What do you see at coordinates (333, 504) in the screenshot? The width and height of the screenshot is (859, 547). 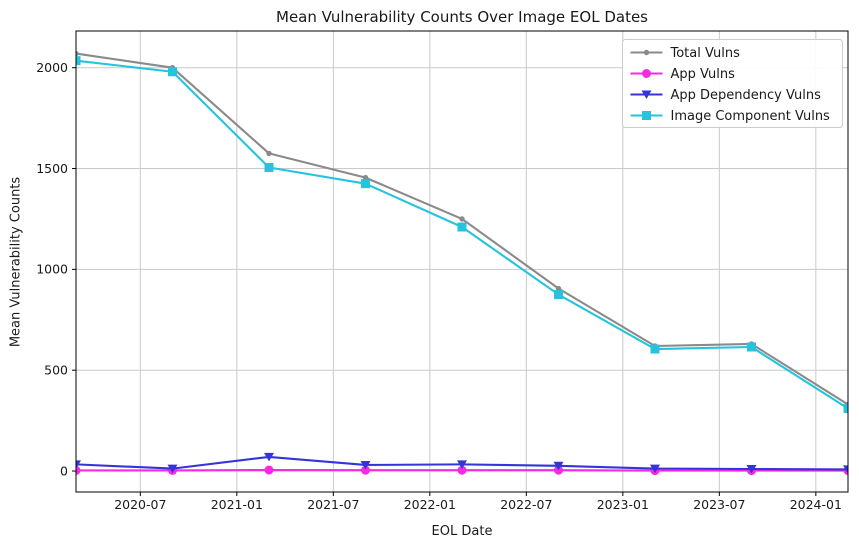 I see `x-tick-label: 2021-07` at bounding box center [333, 504].